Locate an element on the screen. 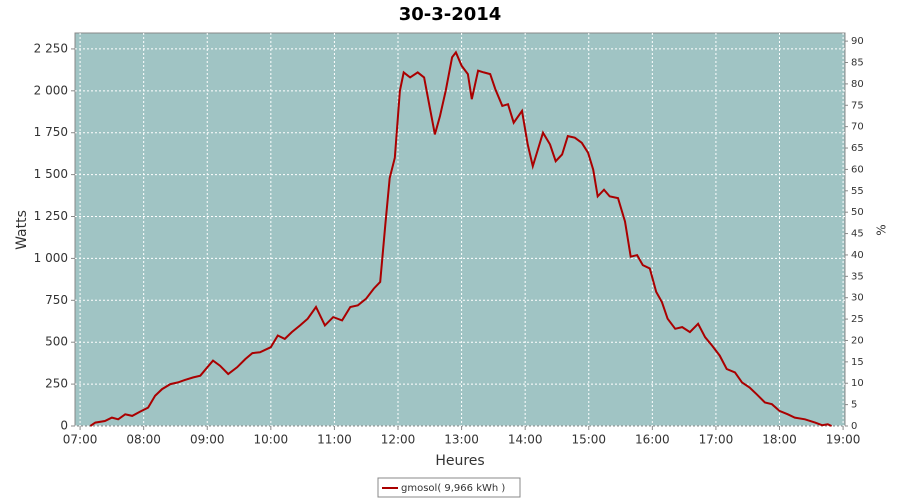 The image size is (900, 504). y2-tick-label: 85 is located at coordinates (857, 63).